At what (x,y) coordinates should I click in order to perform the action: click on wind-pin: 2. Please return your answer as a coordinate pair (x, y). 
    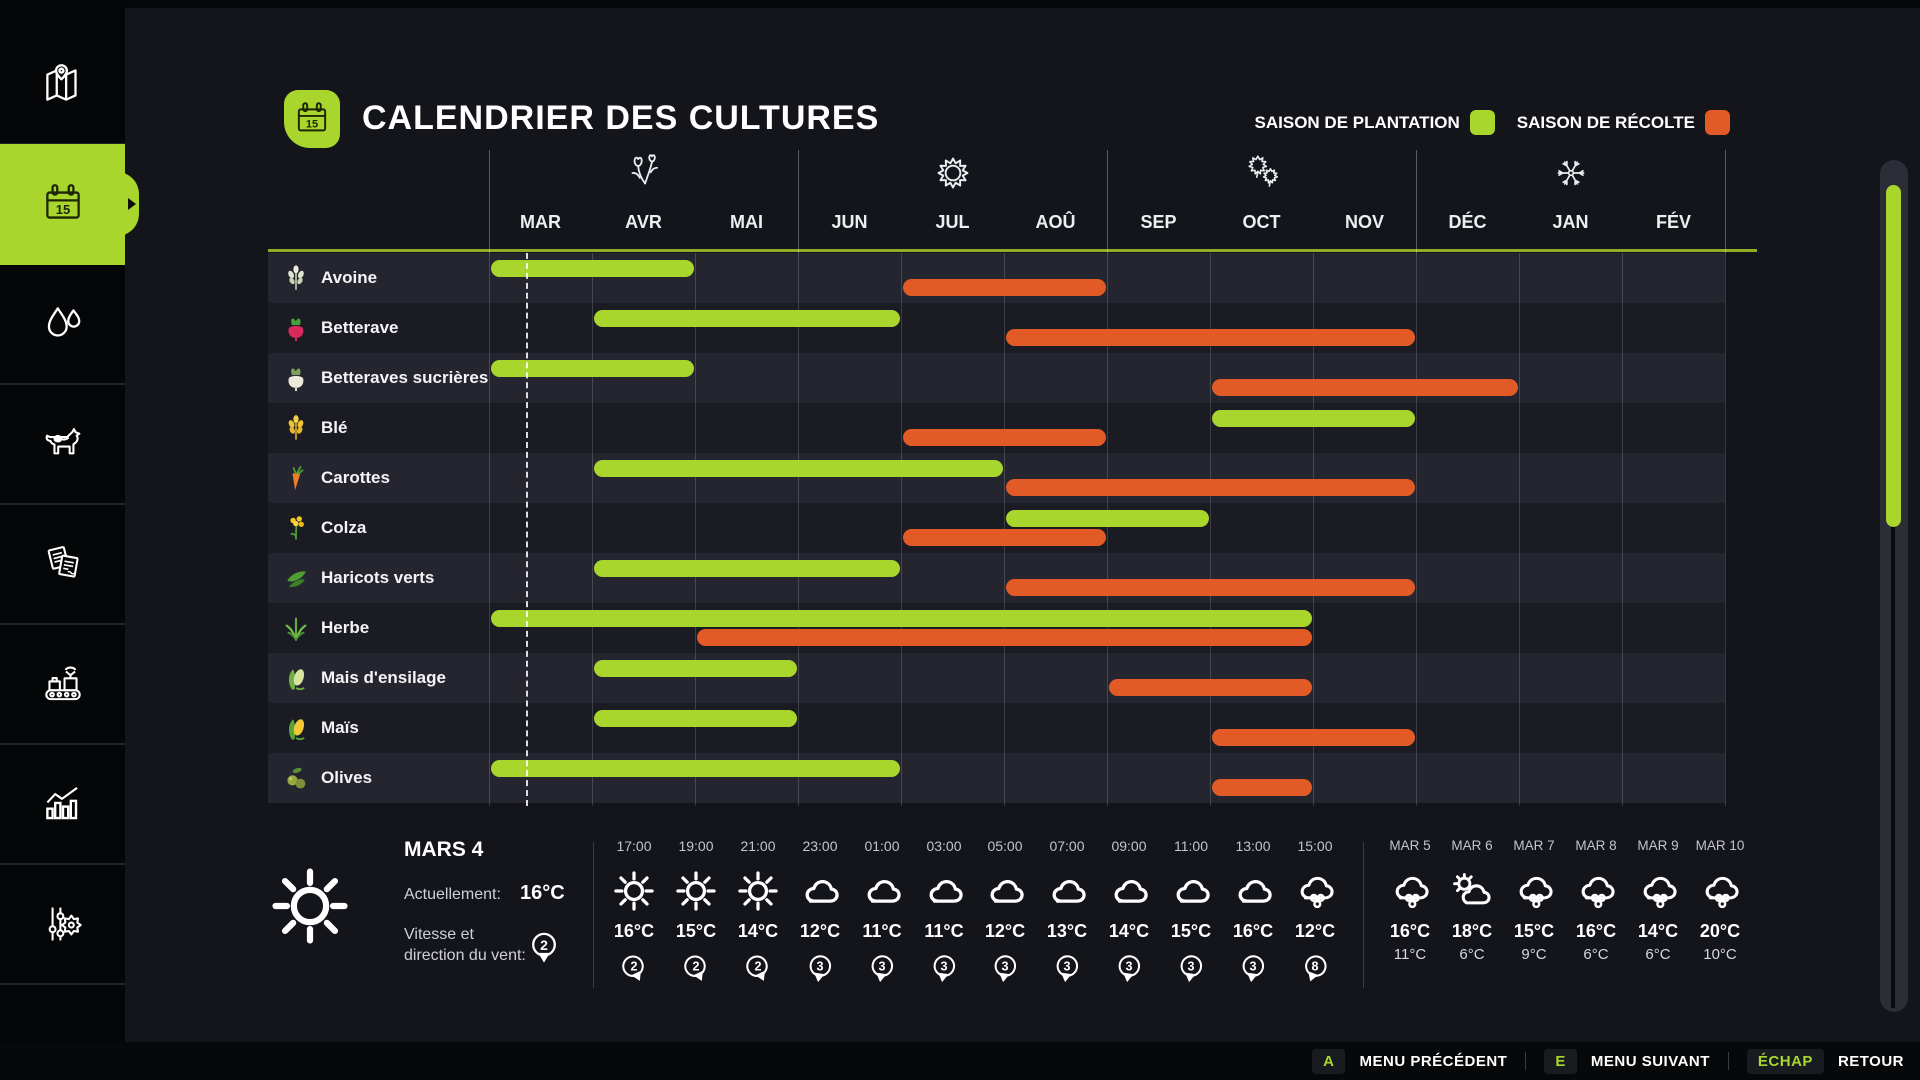
    Looking at the image, I should click on (758, 969).